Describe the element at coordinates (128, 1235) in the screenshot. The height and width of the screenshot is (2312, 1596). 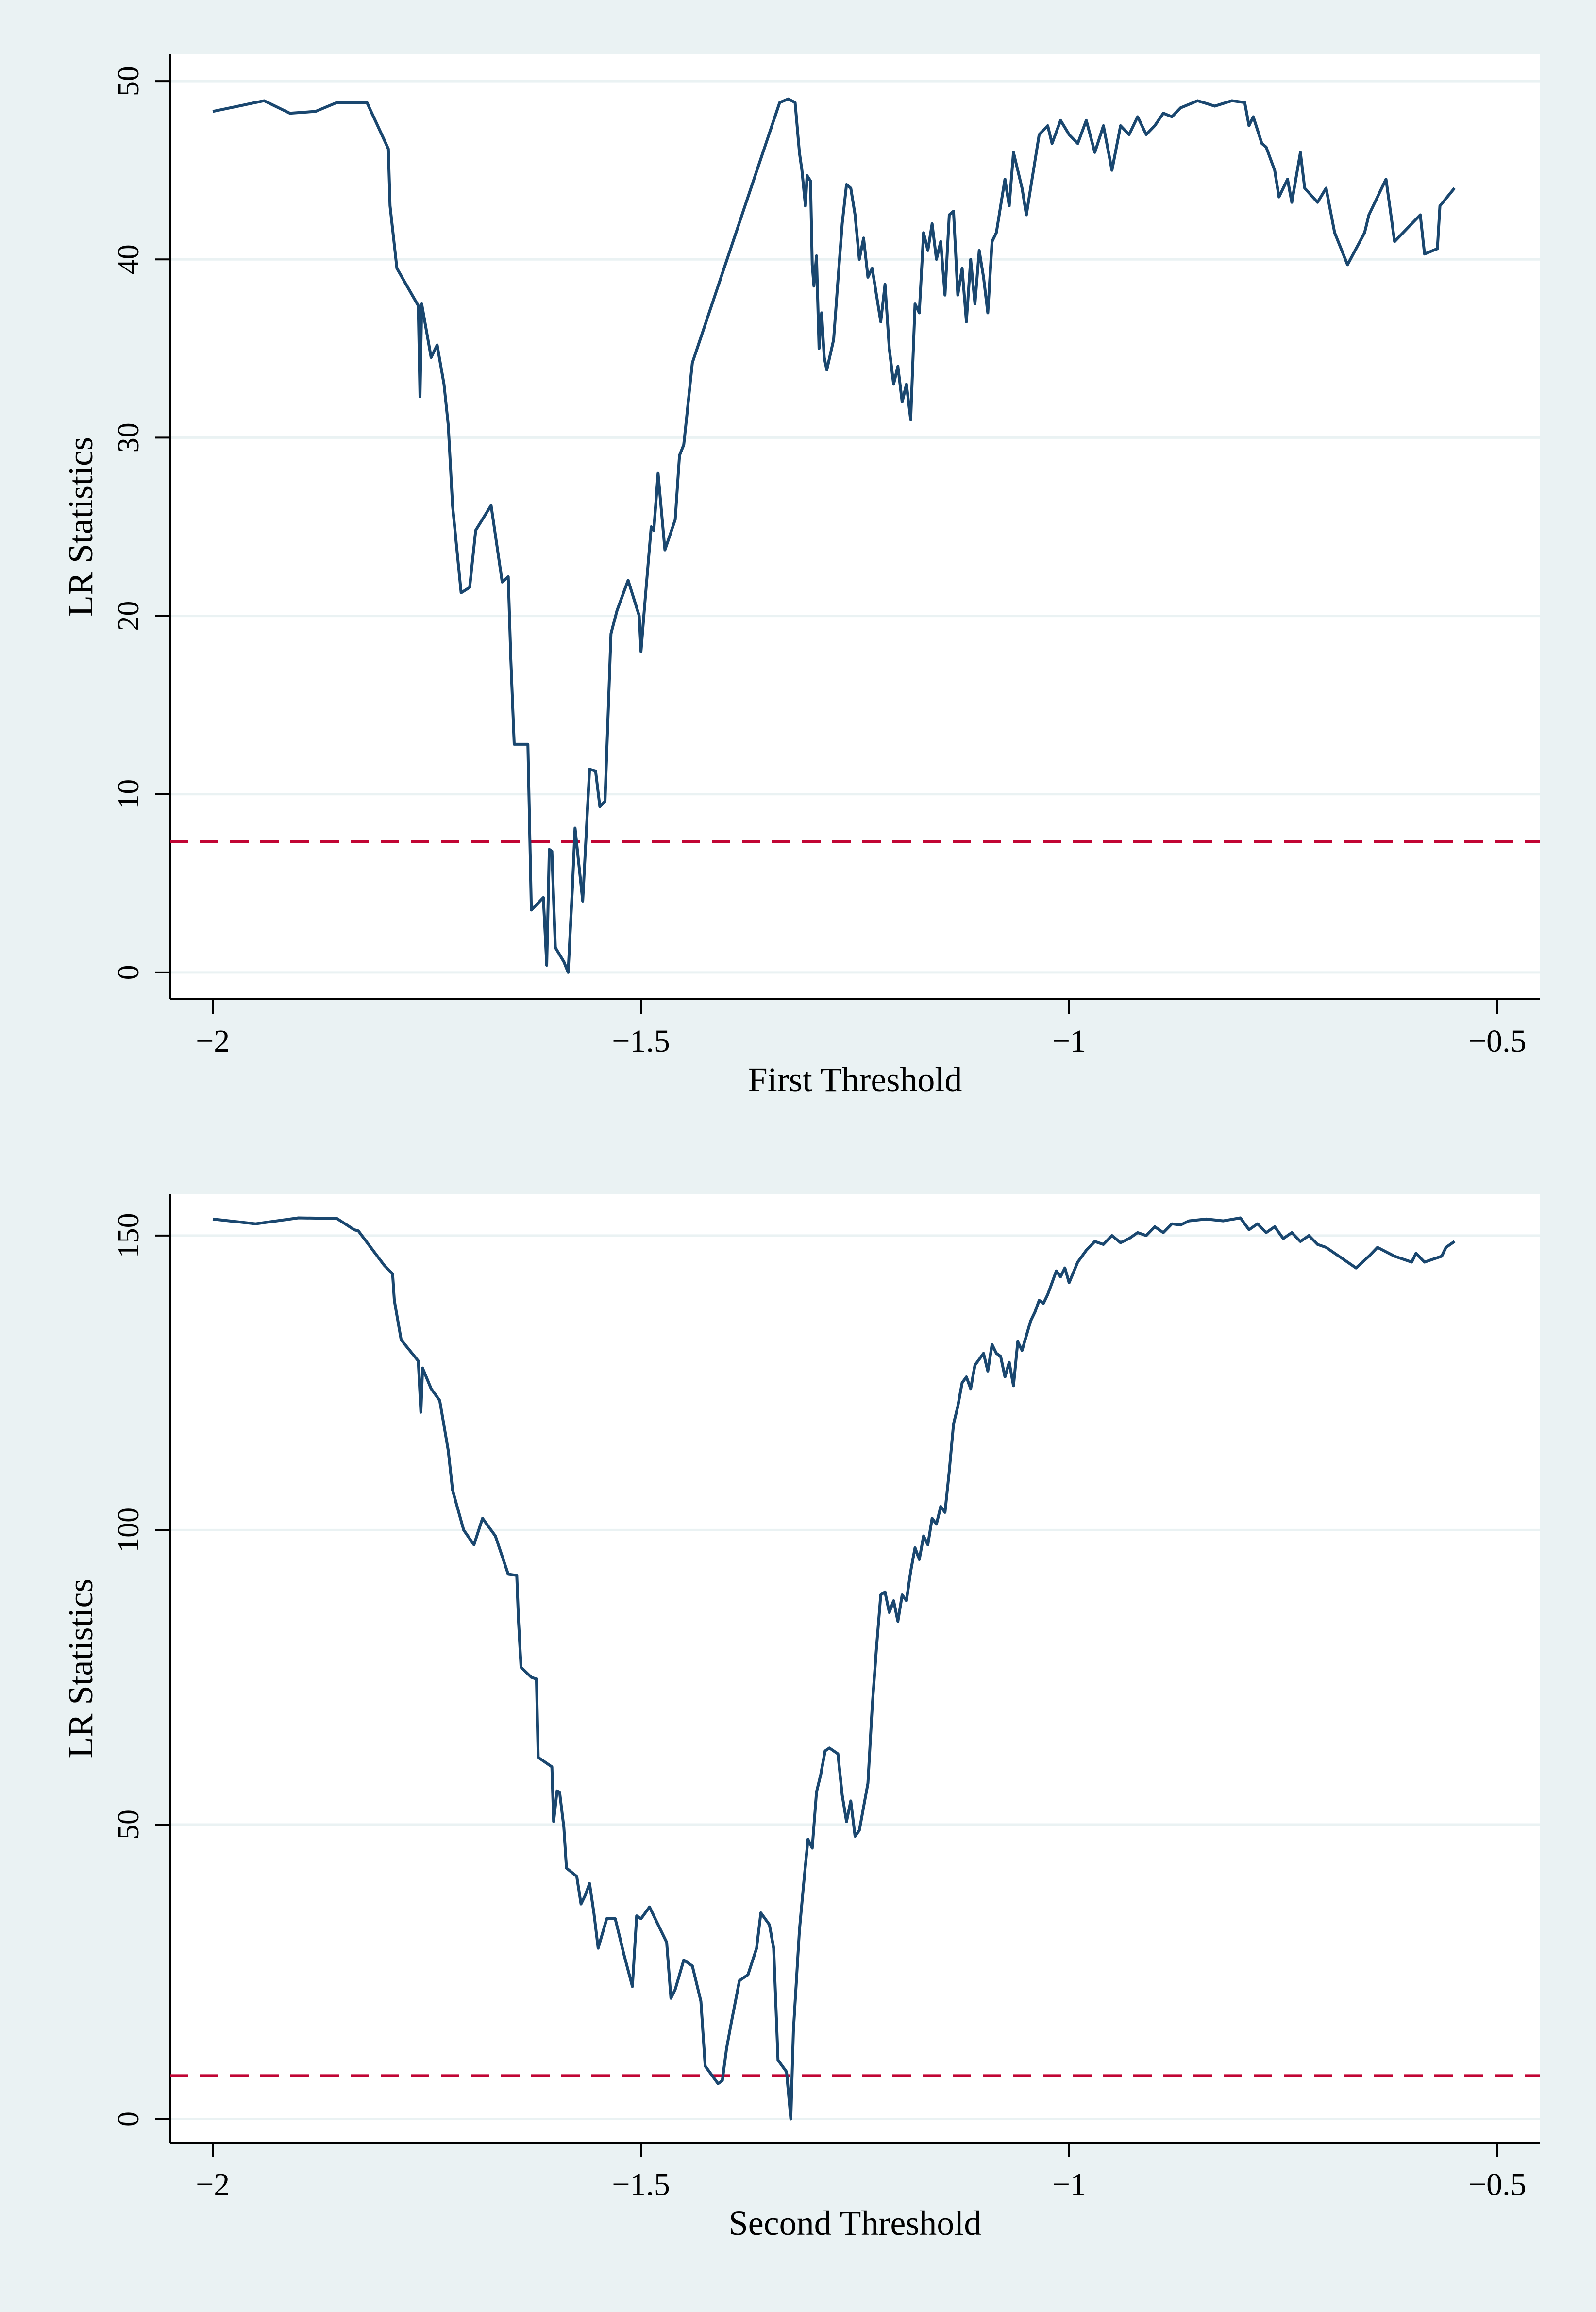
I see `bottom-y-tick-label: 150` at that location.